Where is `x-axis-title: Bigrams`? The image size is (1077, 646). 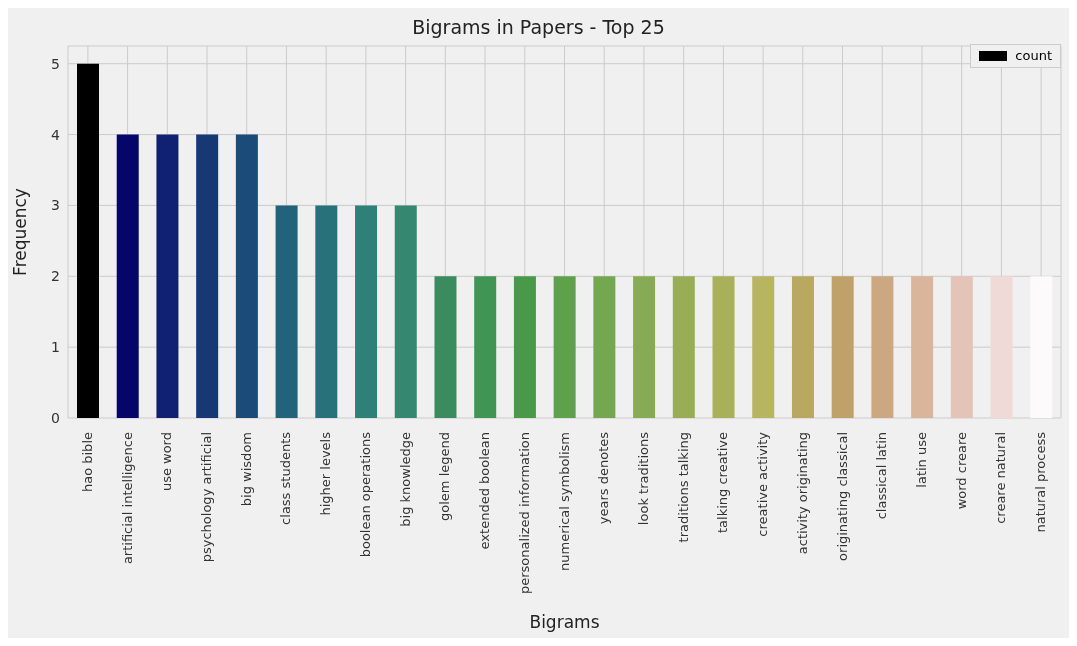
x-axis-title: Bigrams is located at coordinates (564, 622).